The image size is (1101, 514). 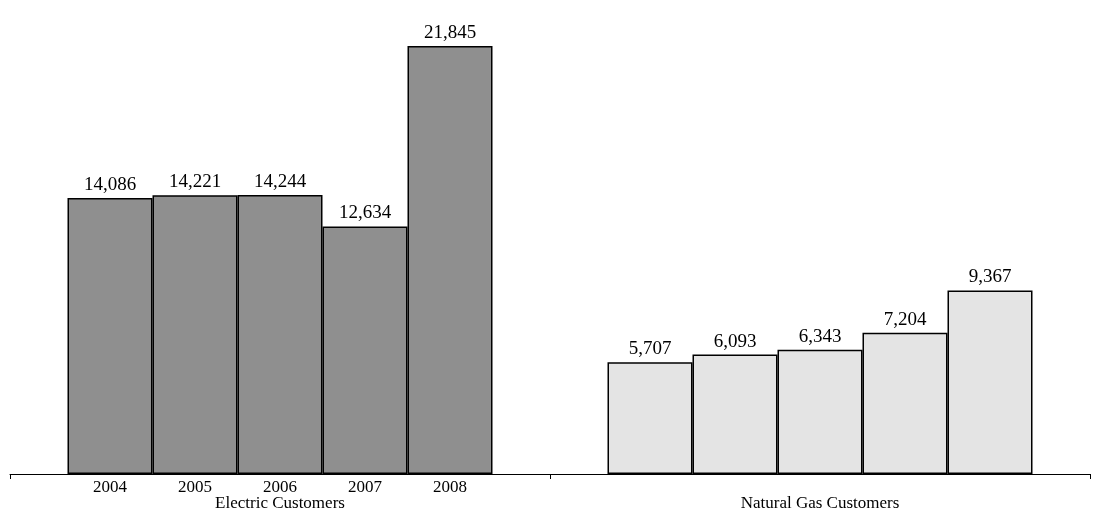 I want to click on x-tick-label: Natural Gas Customers, so click(x=820, y=502).